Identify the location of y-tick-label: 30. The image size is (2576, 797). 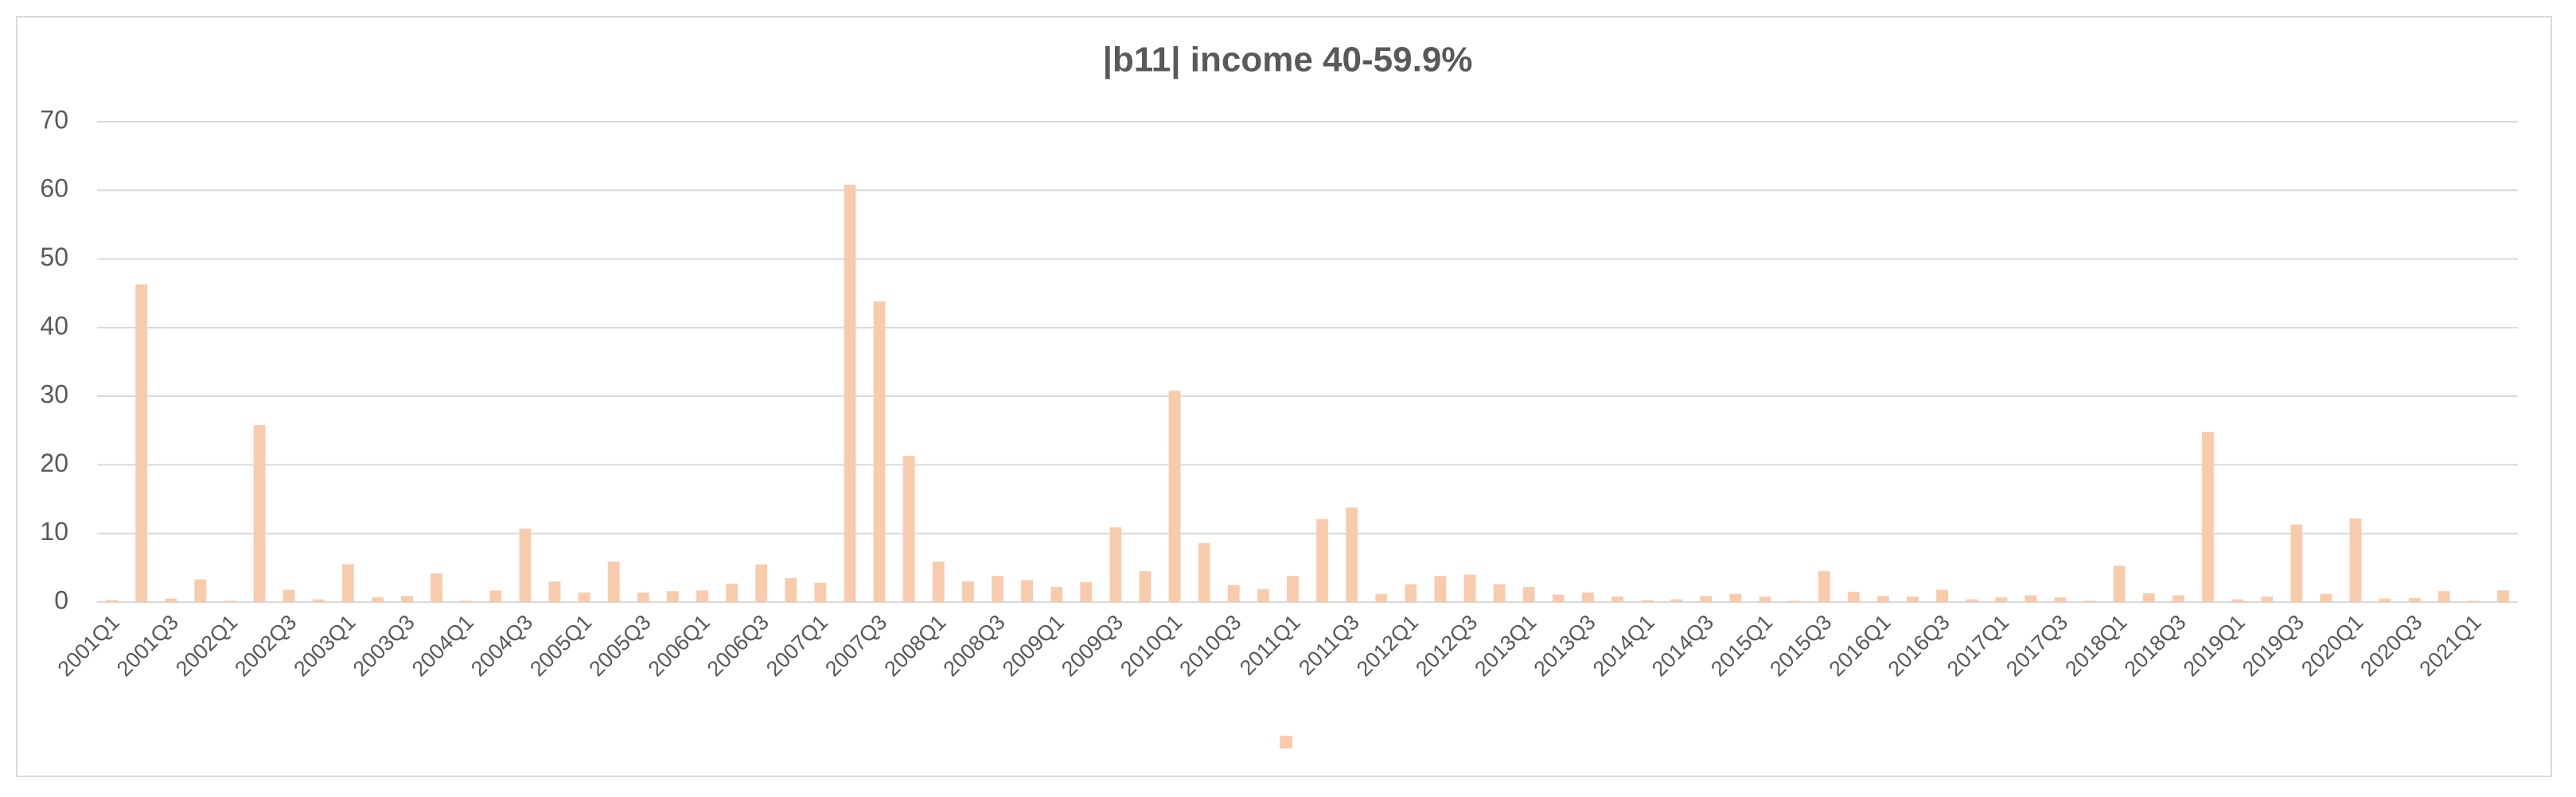
(54, 394).